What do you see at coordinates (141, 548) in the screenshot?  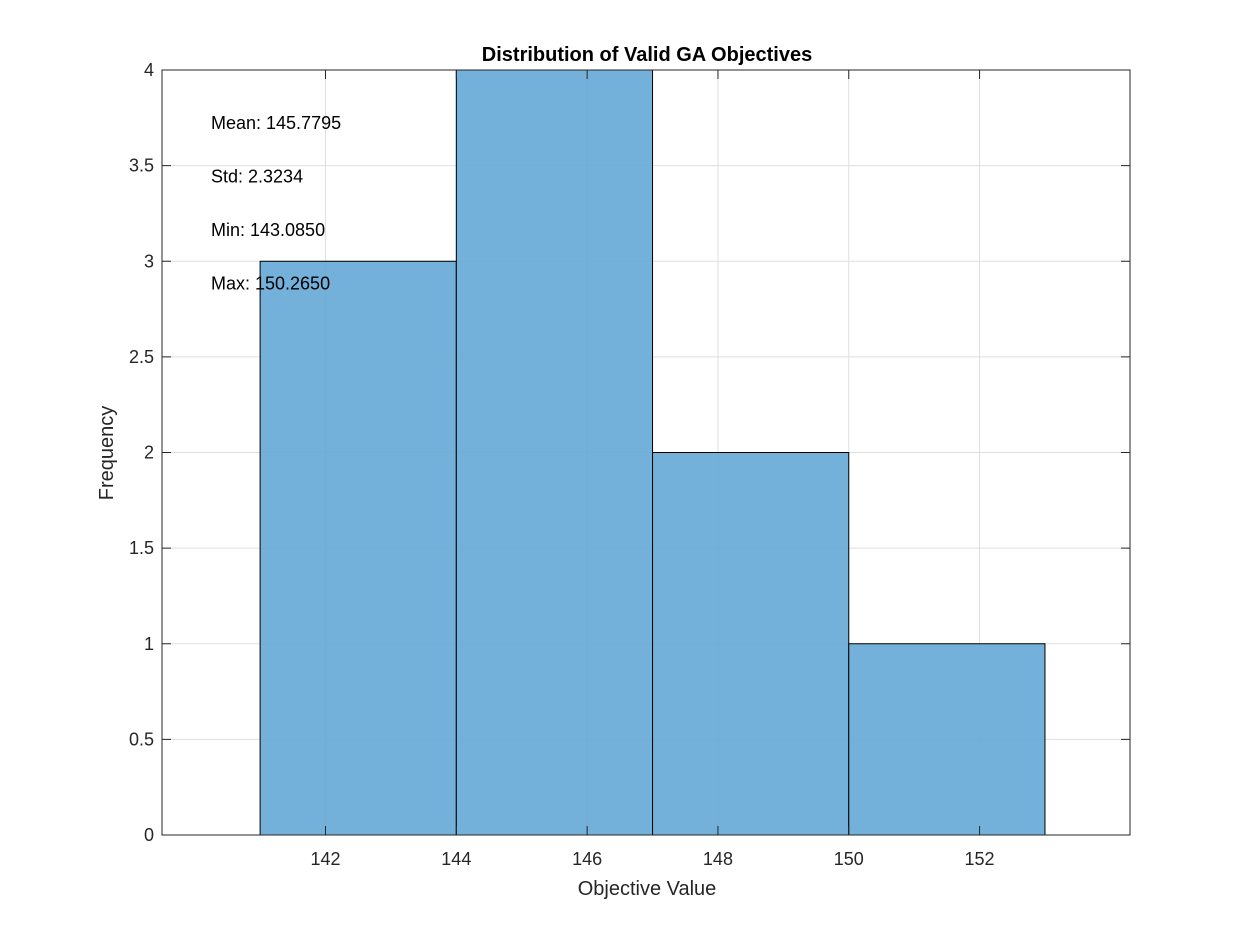 I see `y-tick-label: 1.5` at bounding box center [141, 548].